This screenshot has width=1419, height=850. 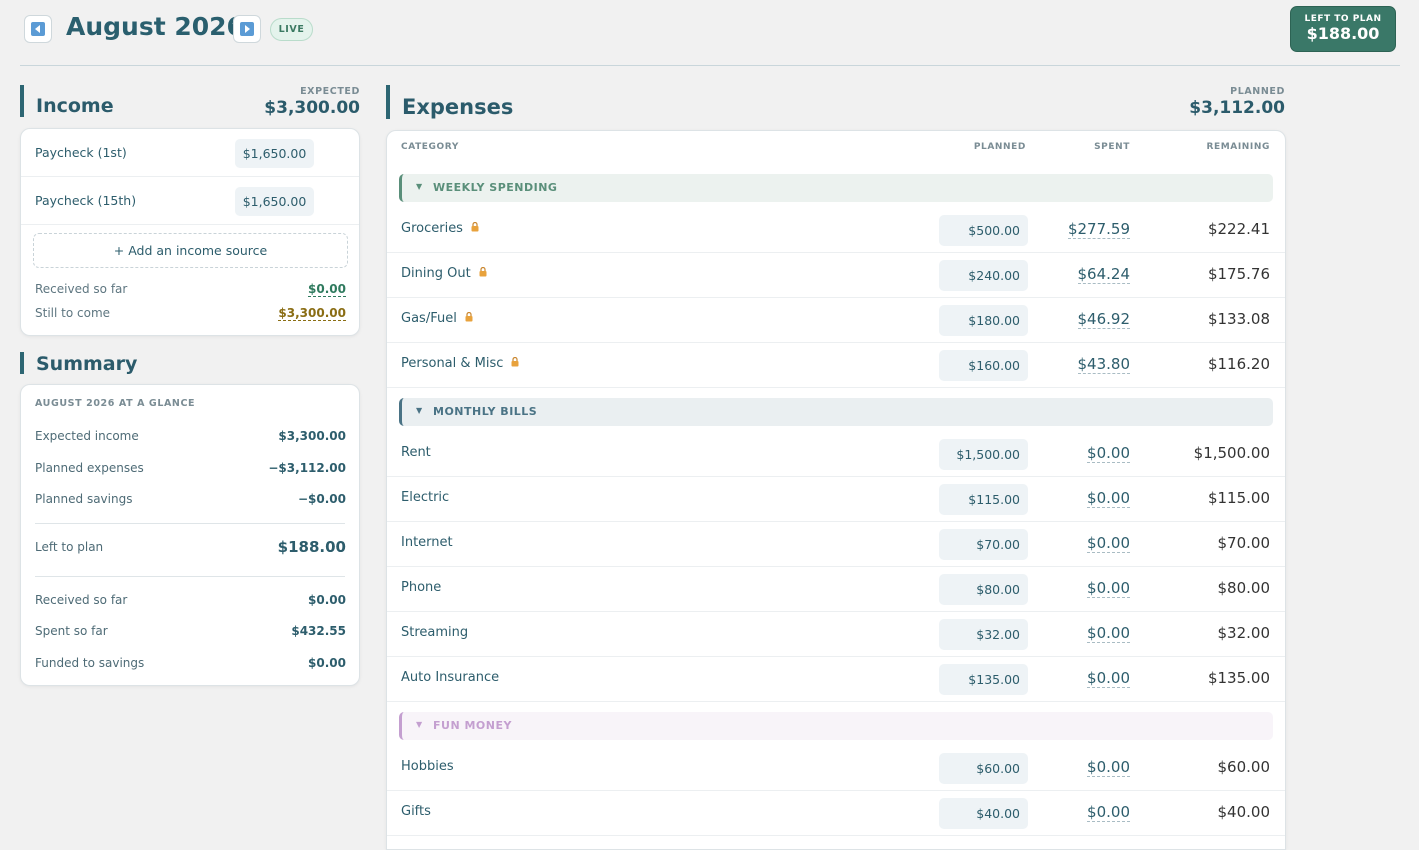 I want to click on remaining-amount: $32.00, so click(x=1244, y=633).